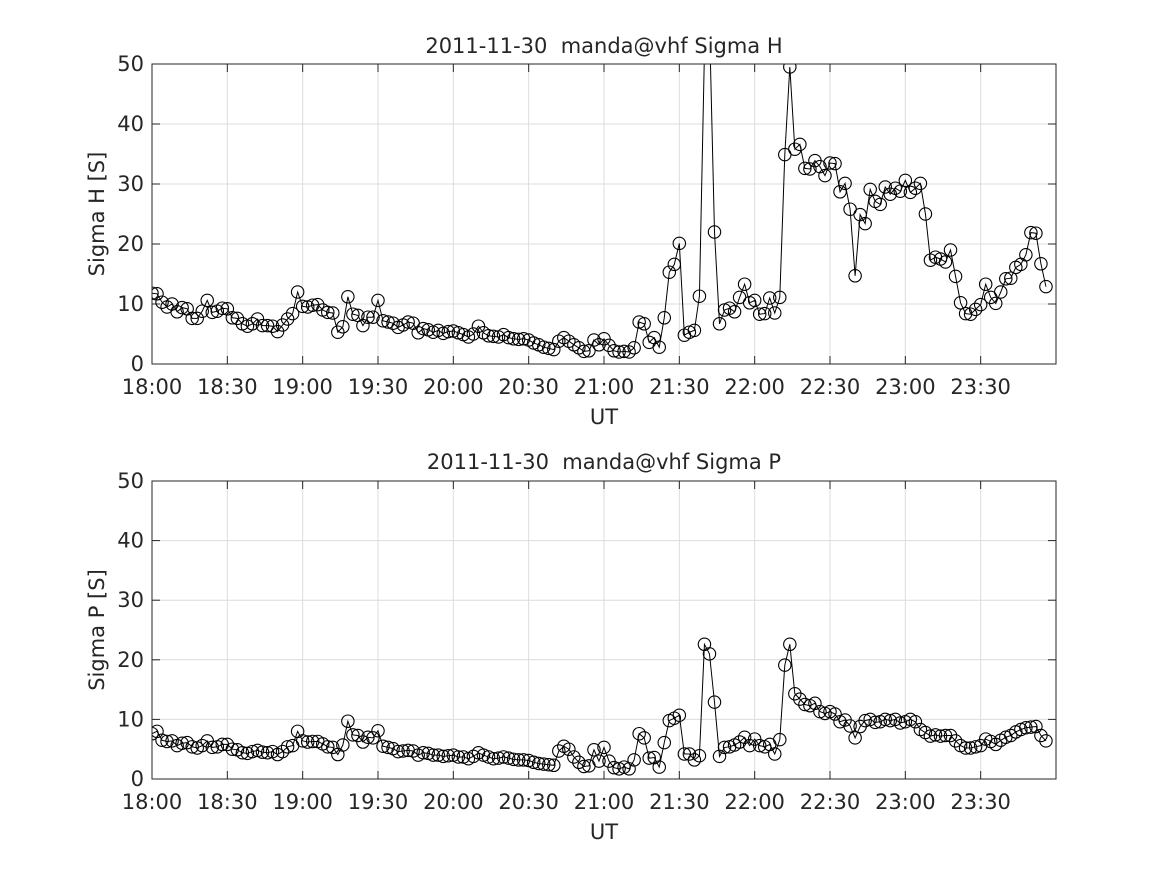 This screenshot has width=1167, height=875. I want to click on y-axis-label: Sigma P [S], so click(97, 630).